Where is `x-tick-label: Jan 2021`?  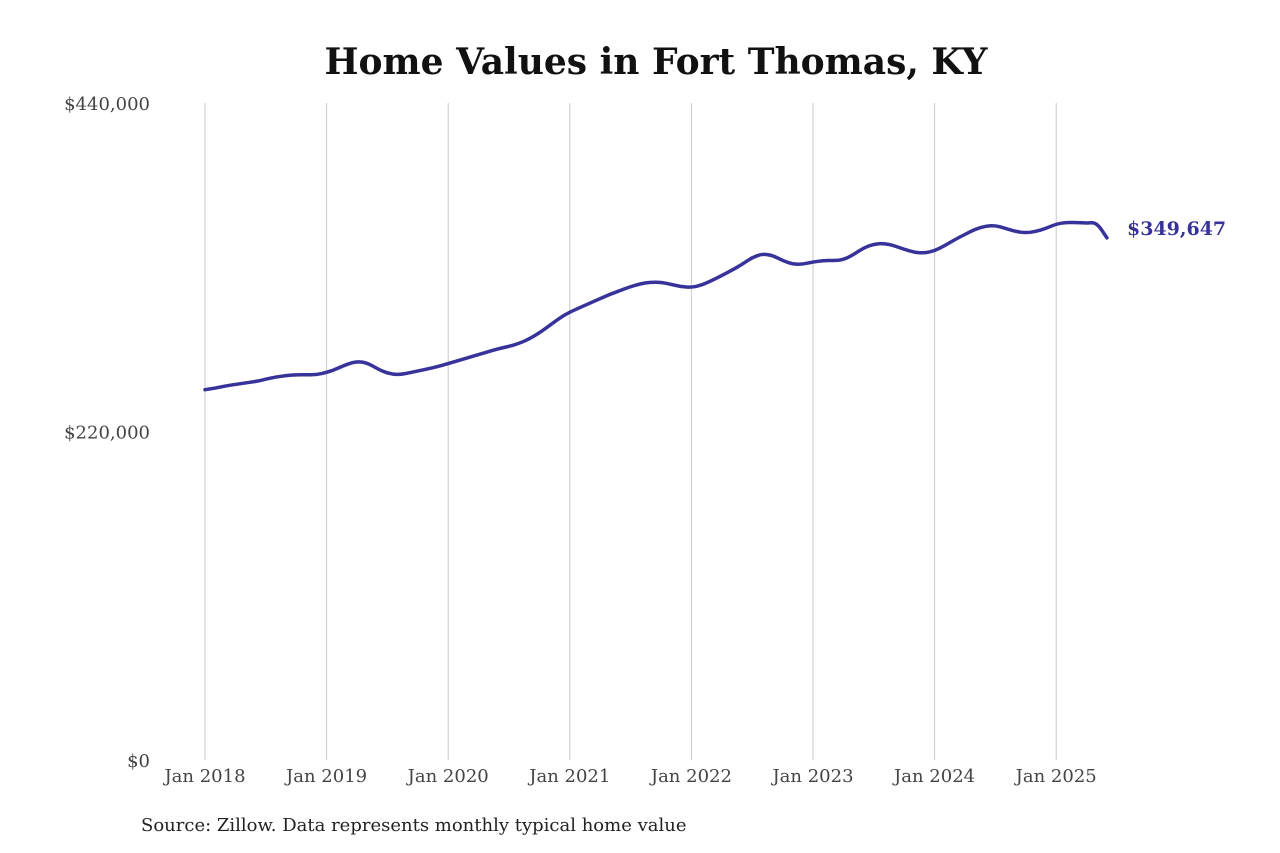
x-tick-label: Jan 2021 is located at coordinates (568, 776).